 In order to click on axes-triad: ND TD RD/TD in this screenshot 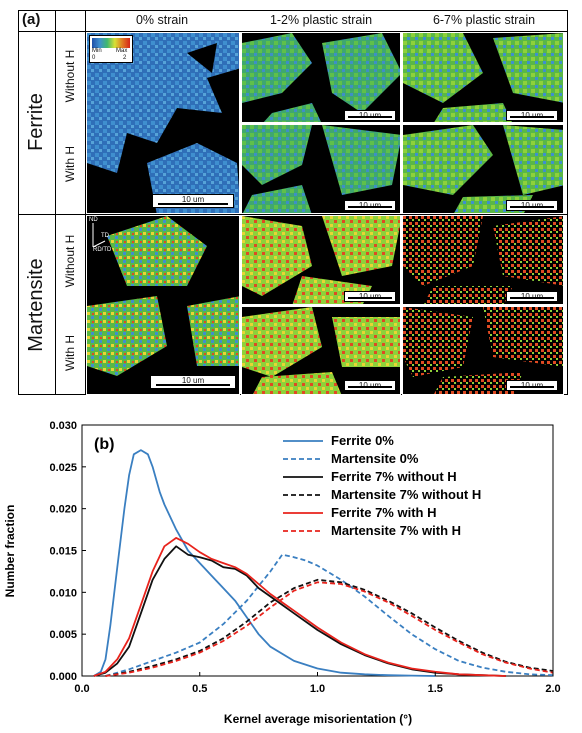, I will do `click(107, 236)`.